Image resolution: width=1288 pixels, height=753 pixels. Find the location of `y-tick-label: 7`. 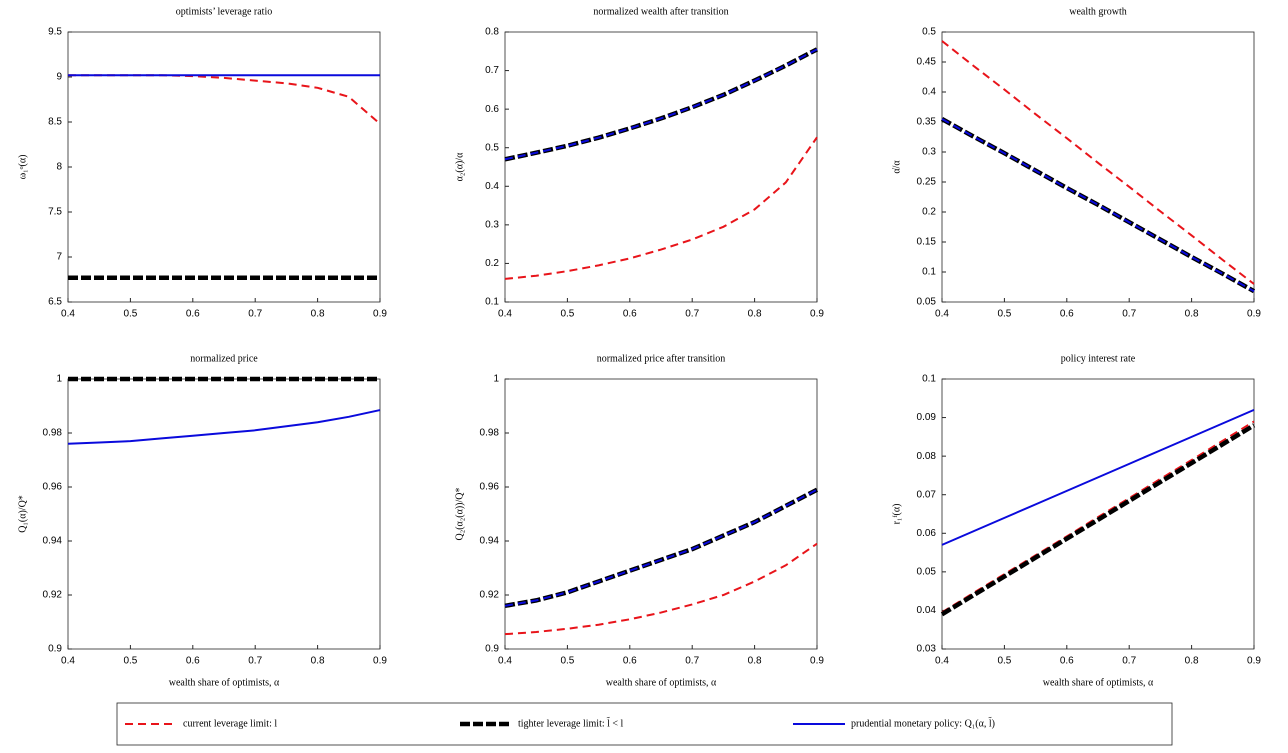

y-tick-label: 7 is located at coordinates (59, 257).